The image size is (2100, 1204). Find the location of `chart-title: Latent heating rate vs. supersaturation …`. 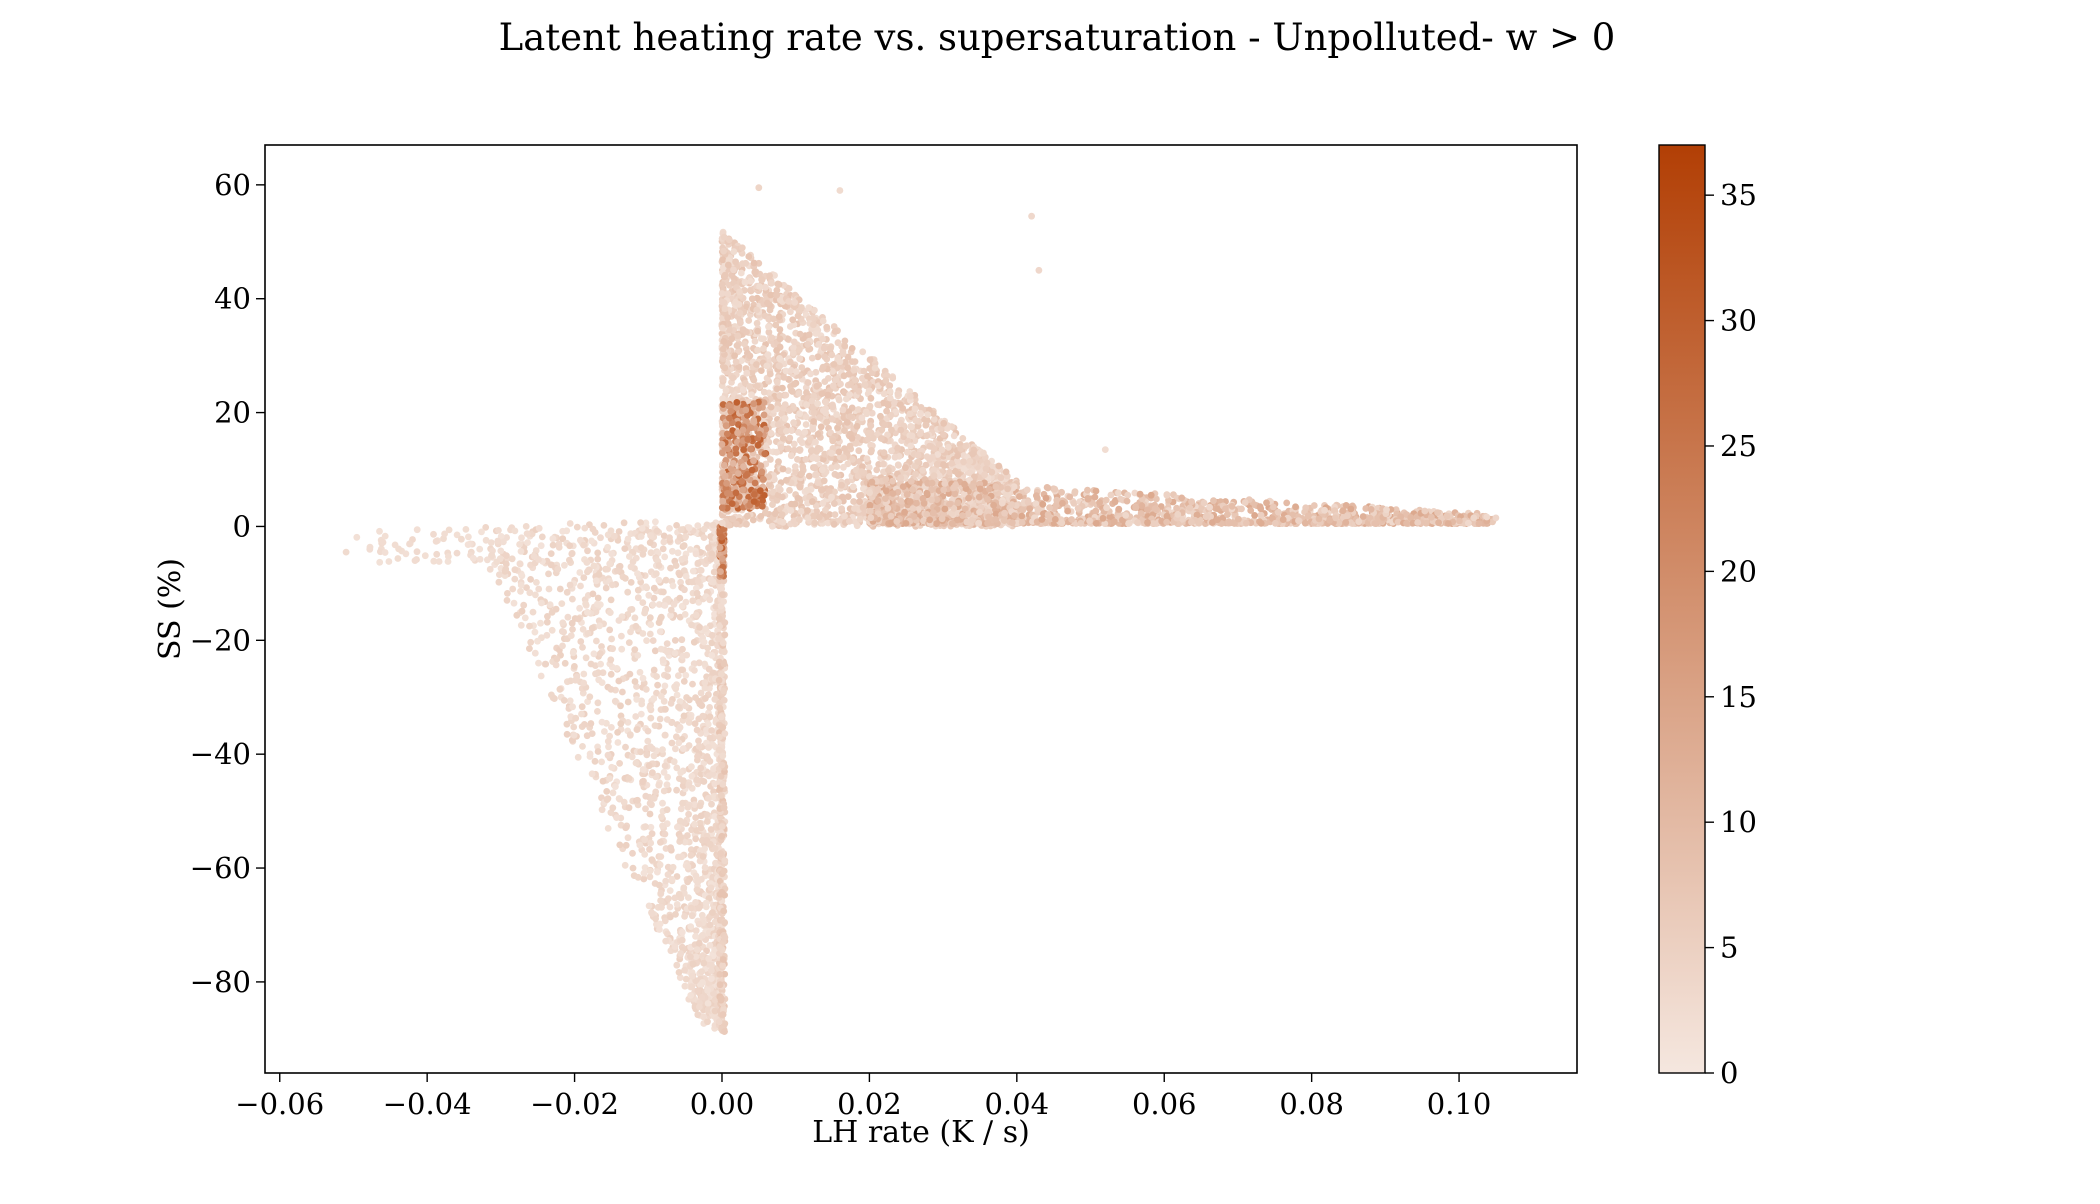

chart-title: Latent heating rate vs. supersaturation … is located at coordinates (1057, 37).